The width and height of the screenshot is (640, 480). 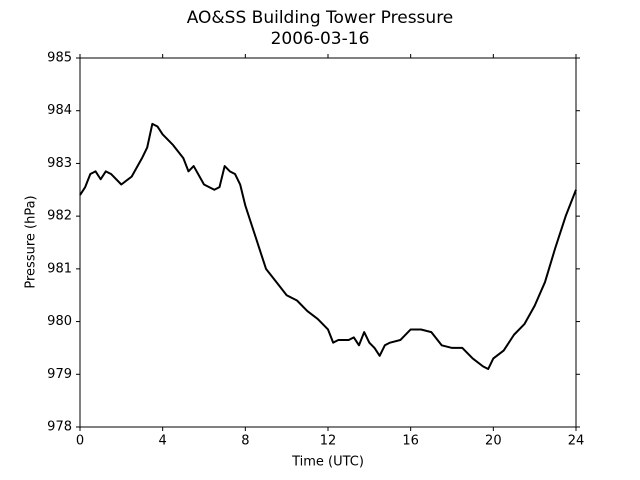 I want to click on y-tick-label: 980, so click(x=59, y=321).